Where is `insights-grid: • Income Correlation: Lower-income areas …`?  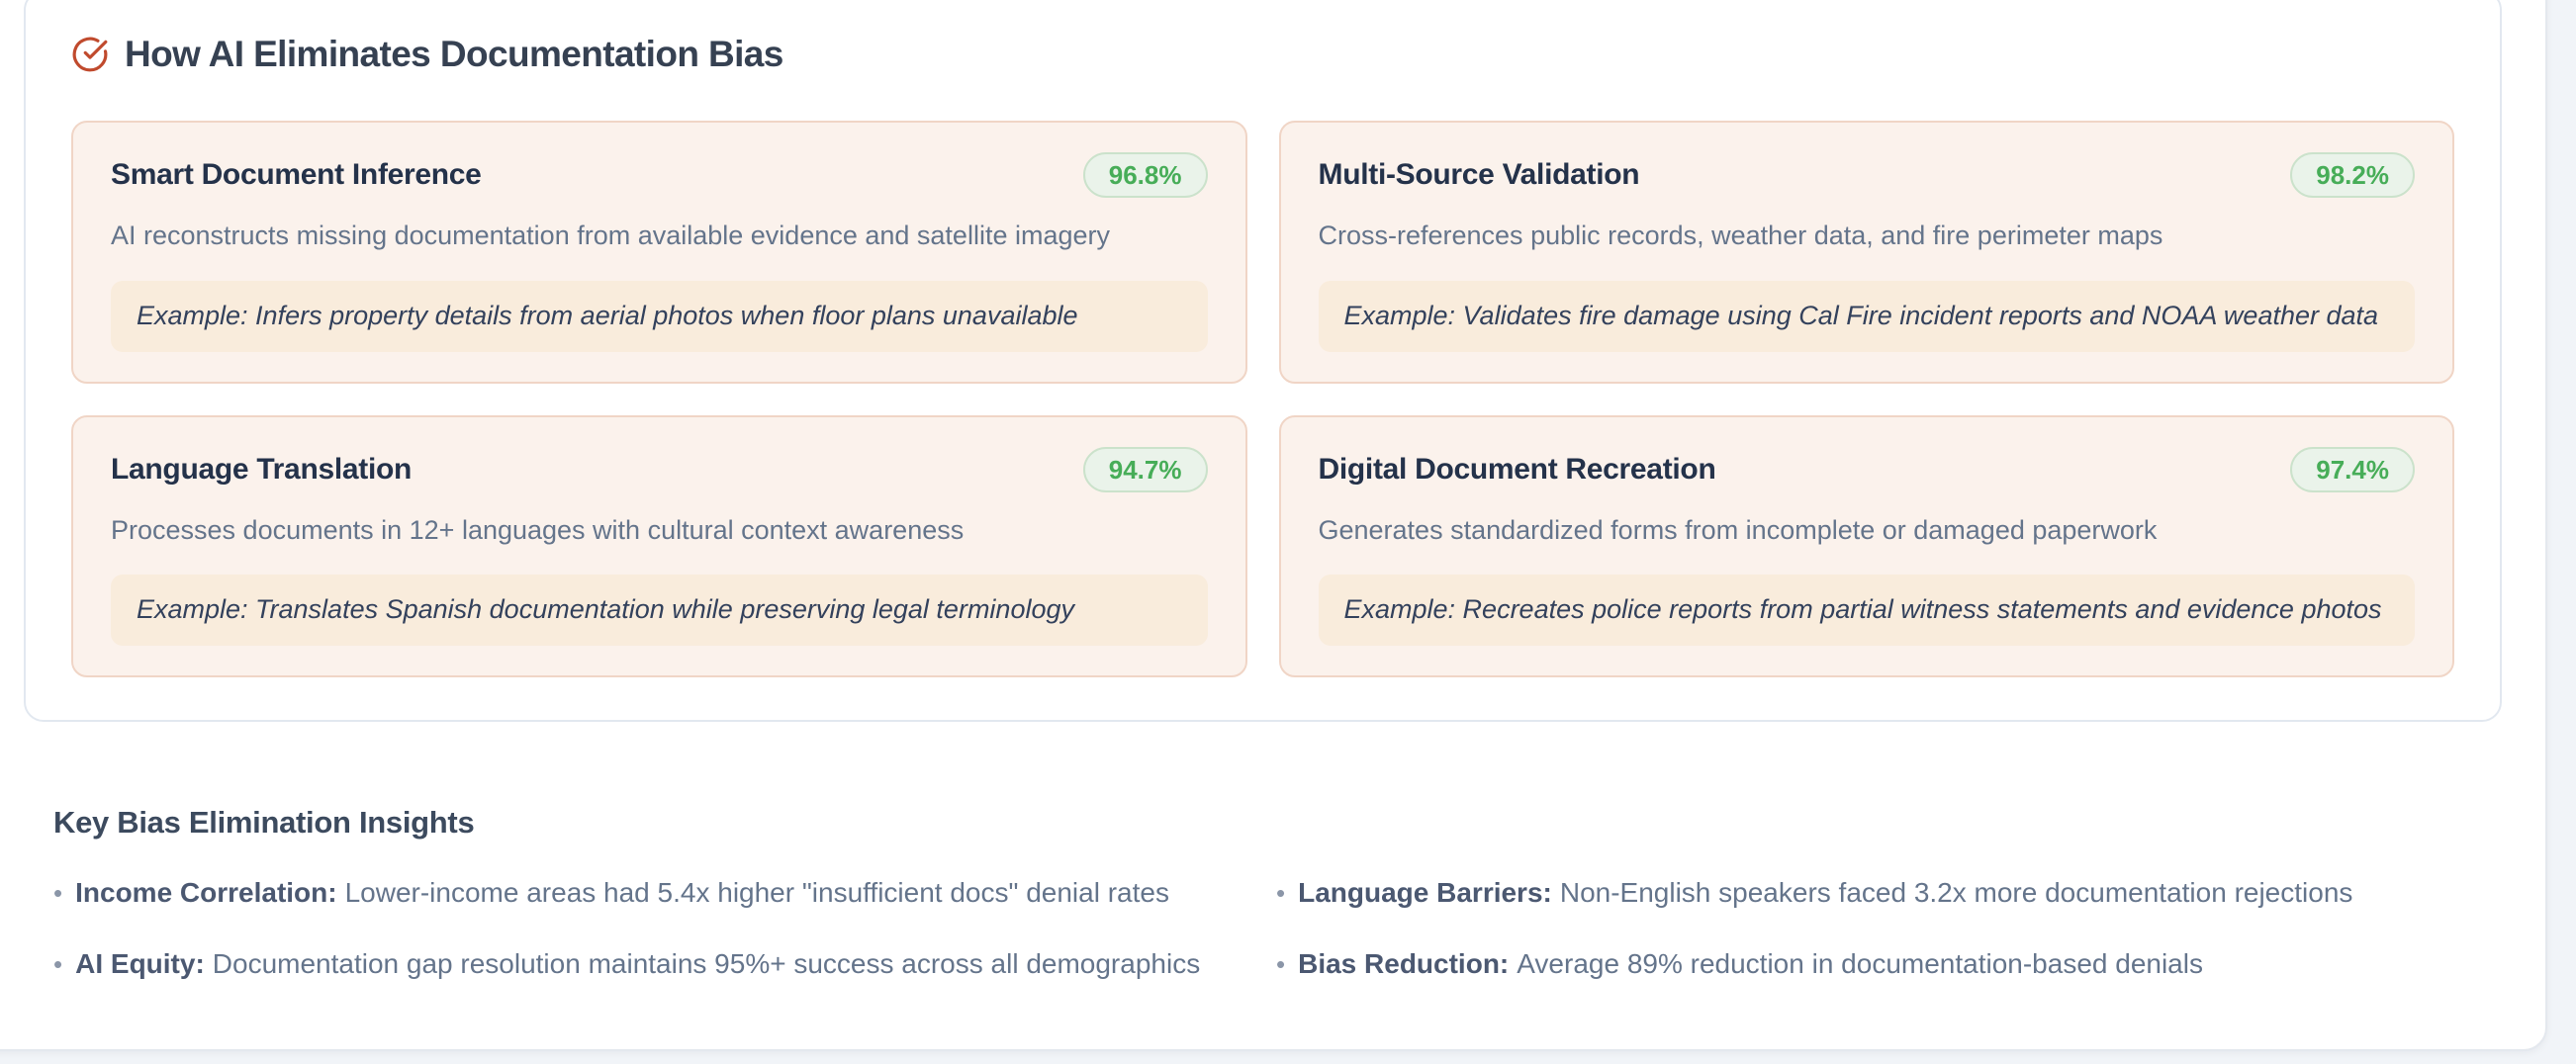
insights-grid: • Income Correlation: Lower-income areas … is located at coordinates (1256, 928).